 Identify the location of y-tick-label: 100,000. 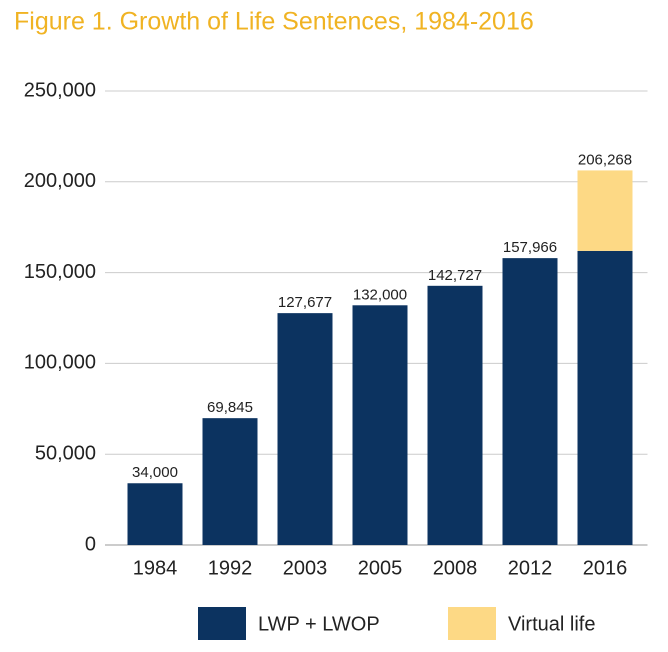
(60, 363).